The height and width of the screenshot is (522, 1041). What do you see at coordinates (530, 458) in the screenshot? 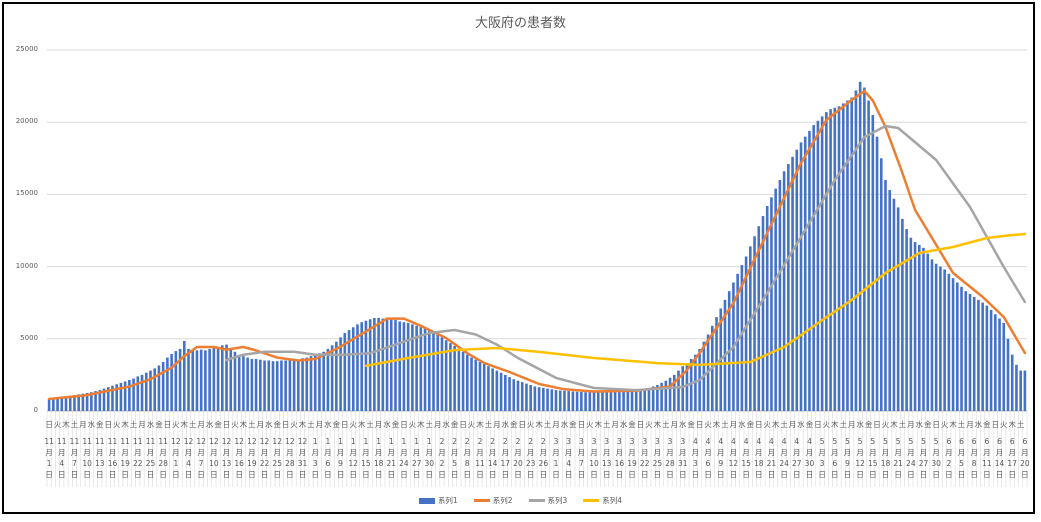
I see `x-date-label: 2月23日` at bounding box center [530, 458].